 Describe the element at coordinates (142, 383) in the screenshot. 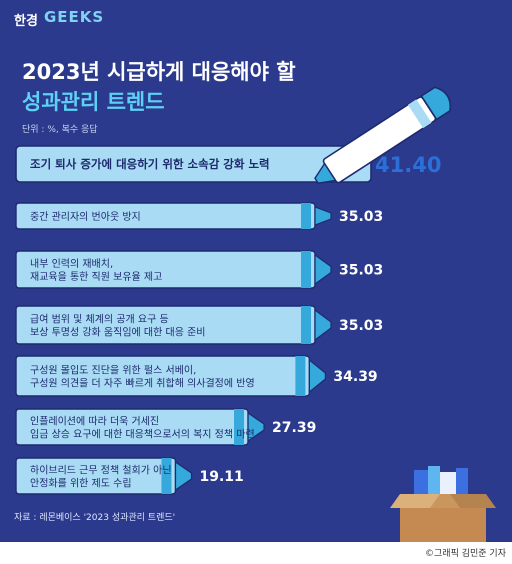

I see `category-label: 구성원 의견을 더 자주 빠르게 취합해 의사결정에 반영` at that location.